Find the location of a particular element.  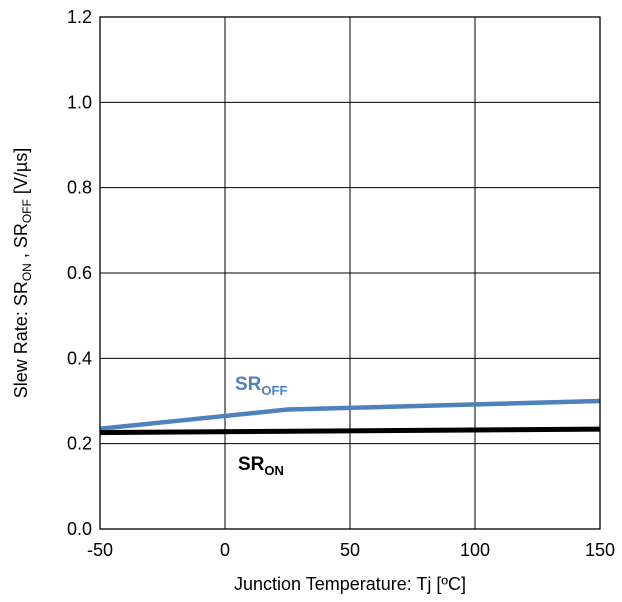

series-layer is located at coordinates (350, 417).